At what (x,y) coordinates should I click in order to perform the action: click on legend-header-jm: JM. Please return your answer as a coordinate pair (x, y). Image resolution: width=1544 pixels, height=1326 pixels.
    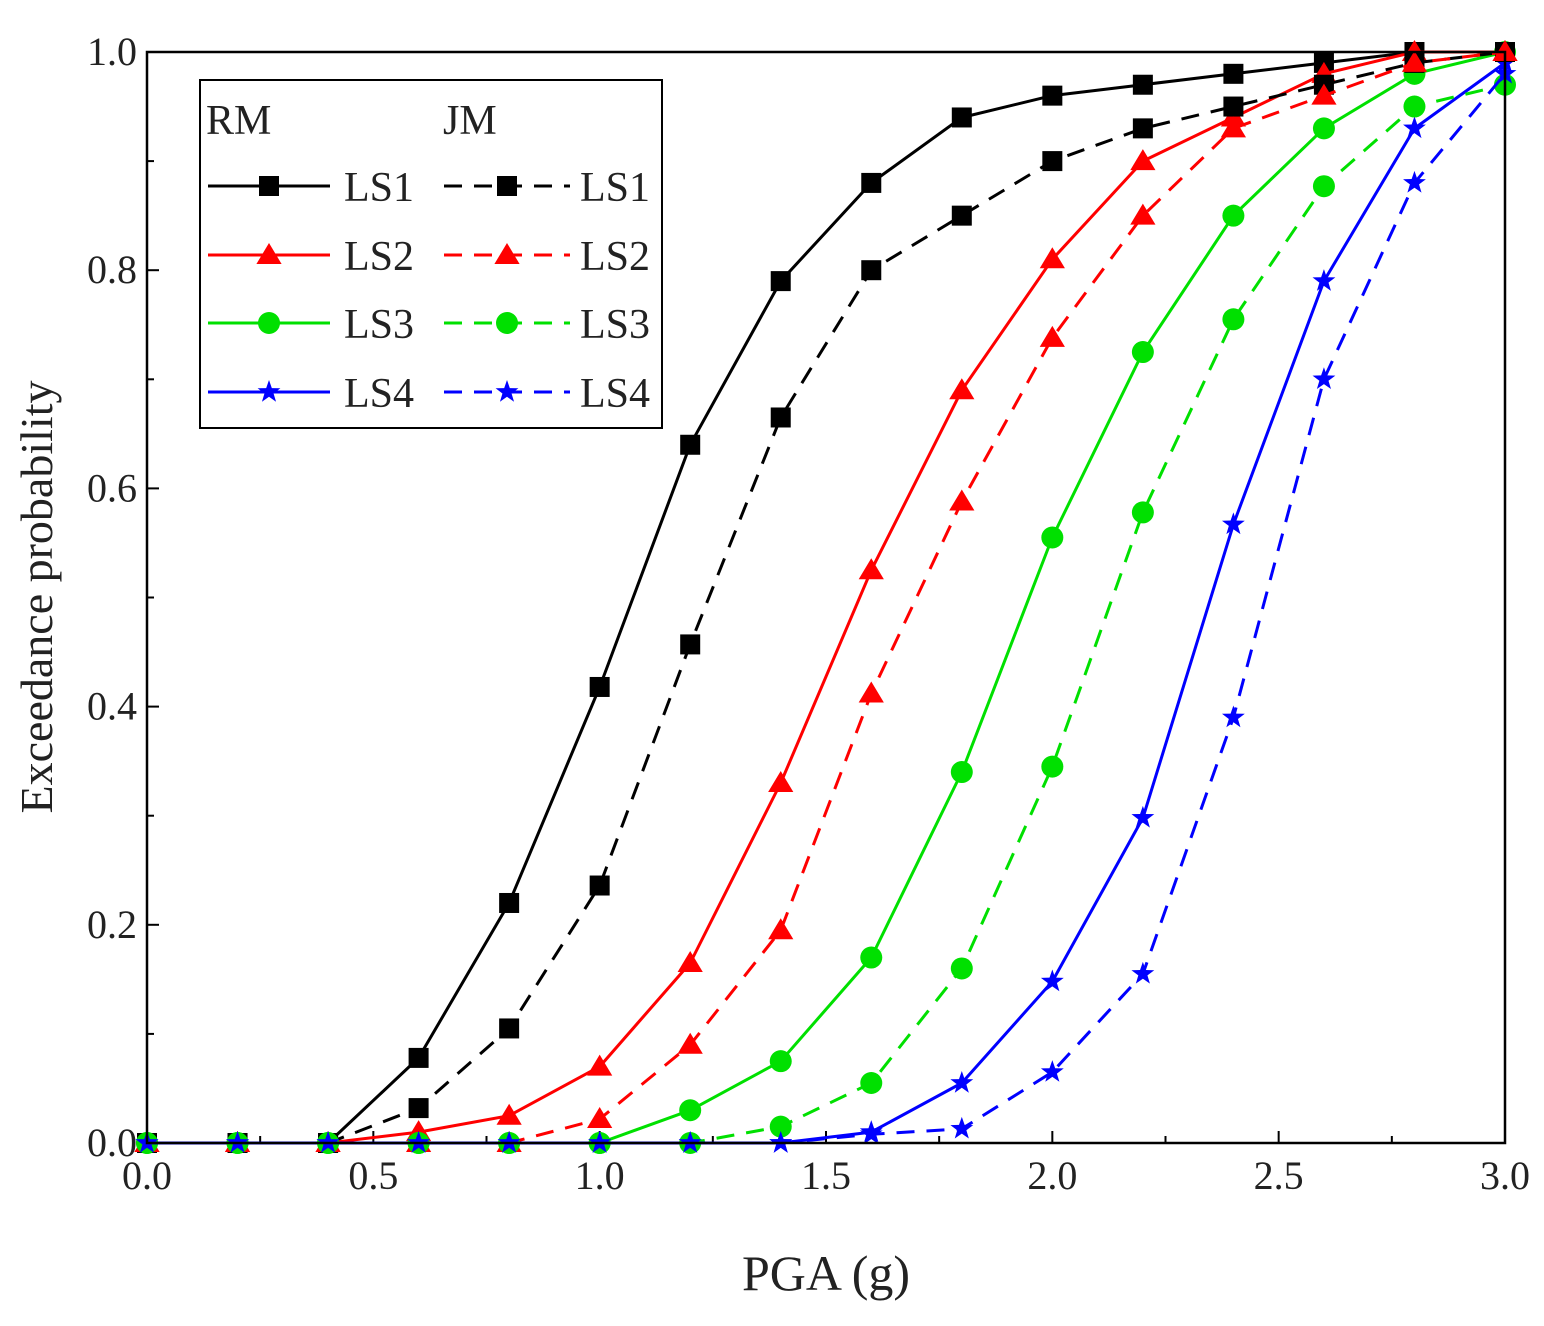
    Looking at the image, I should click on (470, 121).